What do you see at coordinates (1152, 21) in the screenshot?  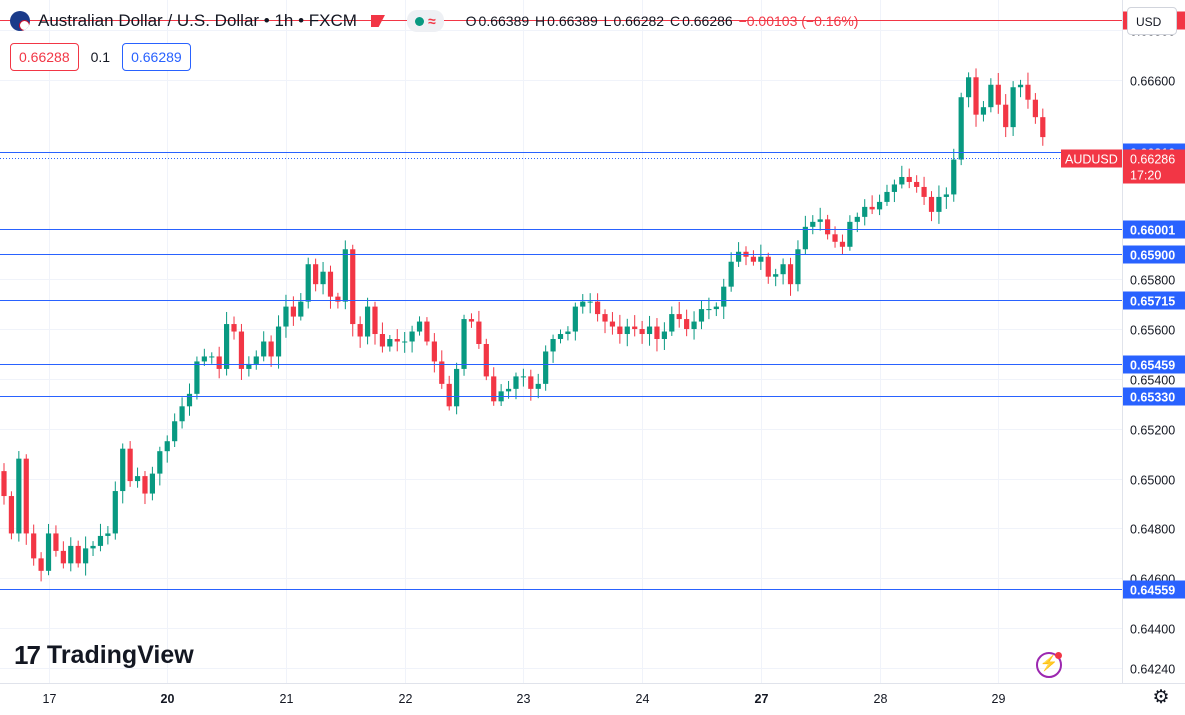 I see `currency-selector: USD` at bounding box center [1152, 21].